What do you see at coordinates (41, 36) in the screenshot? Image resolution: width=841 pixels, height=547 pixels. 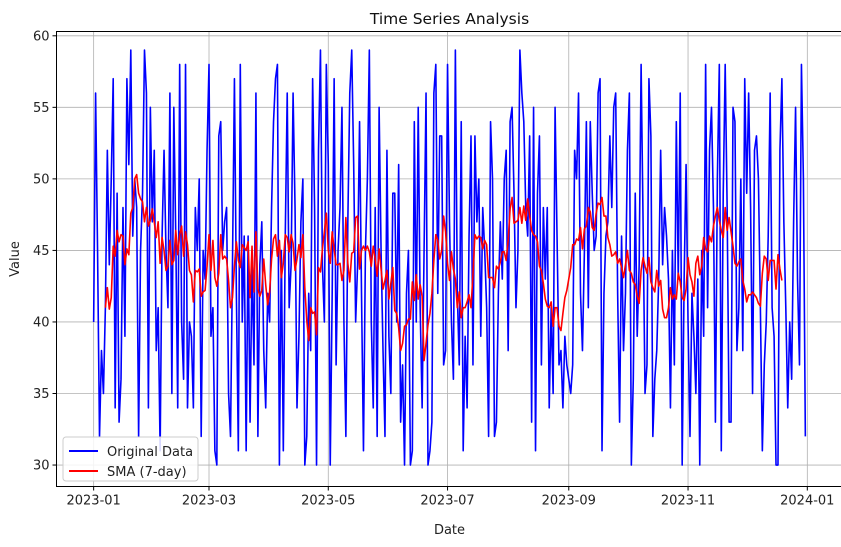 I see `y-tick-label: 60` at bounding box center [41, 36].